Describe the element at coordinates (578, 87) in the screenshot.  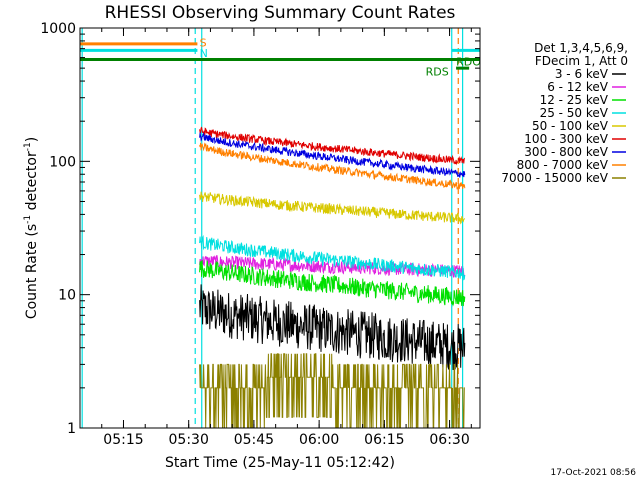
I see `legend-entry-1: 6 - 12 keV` at that location.